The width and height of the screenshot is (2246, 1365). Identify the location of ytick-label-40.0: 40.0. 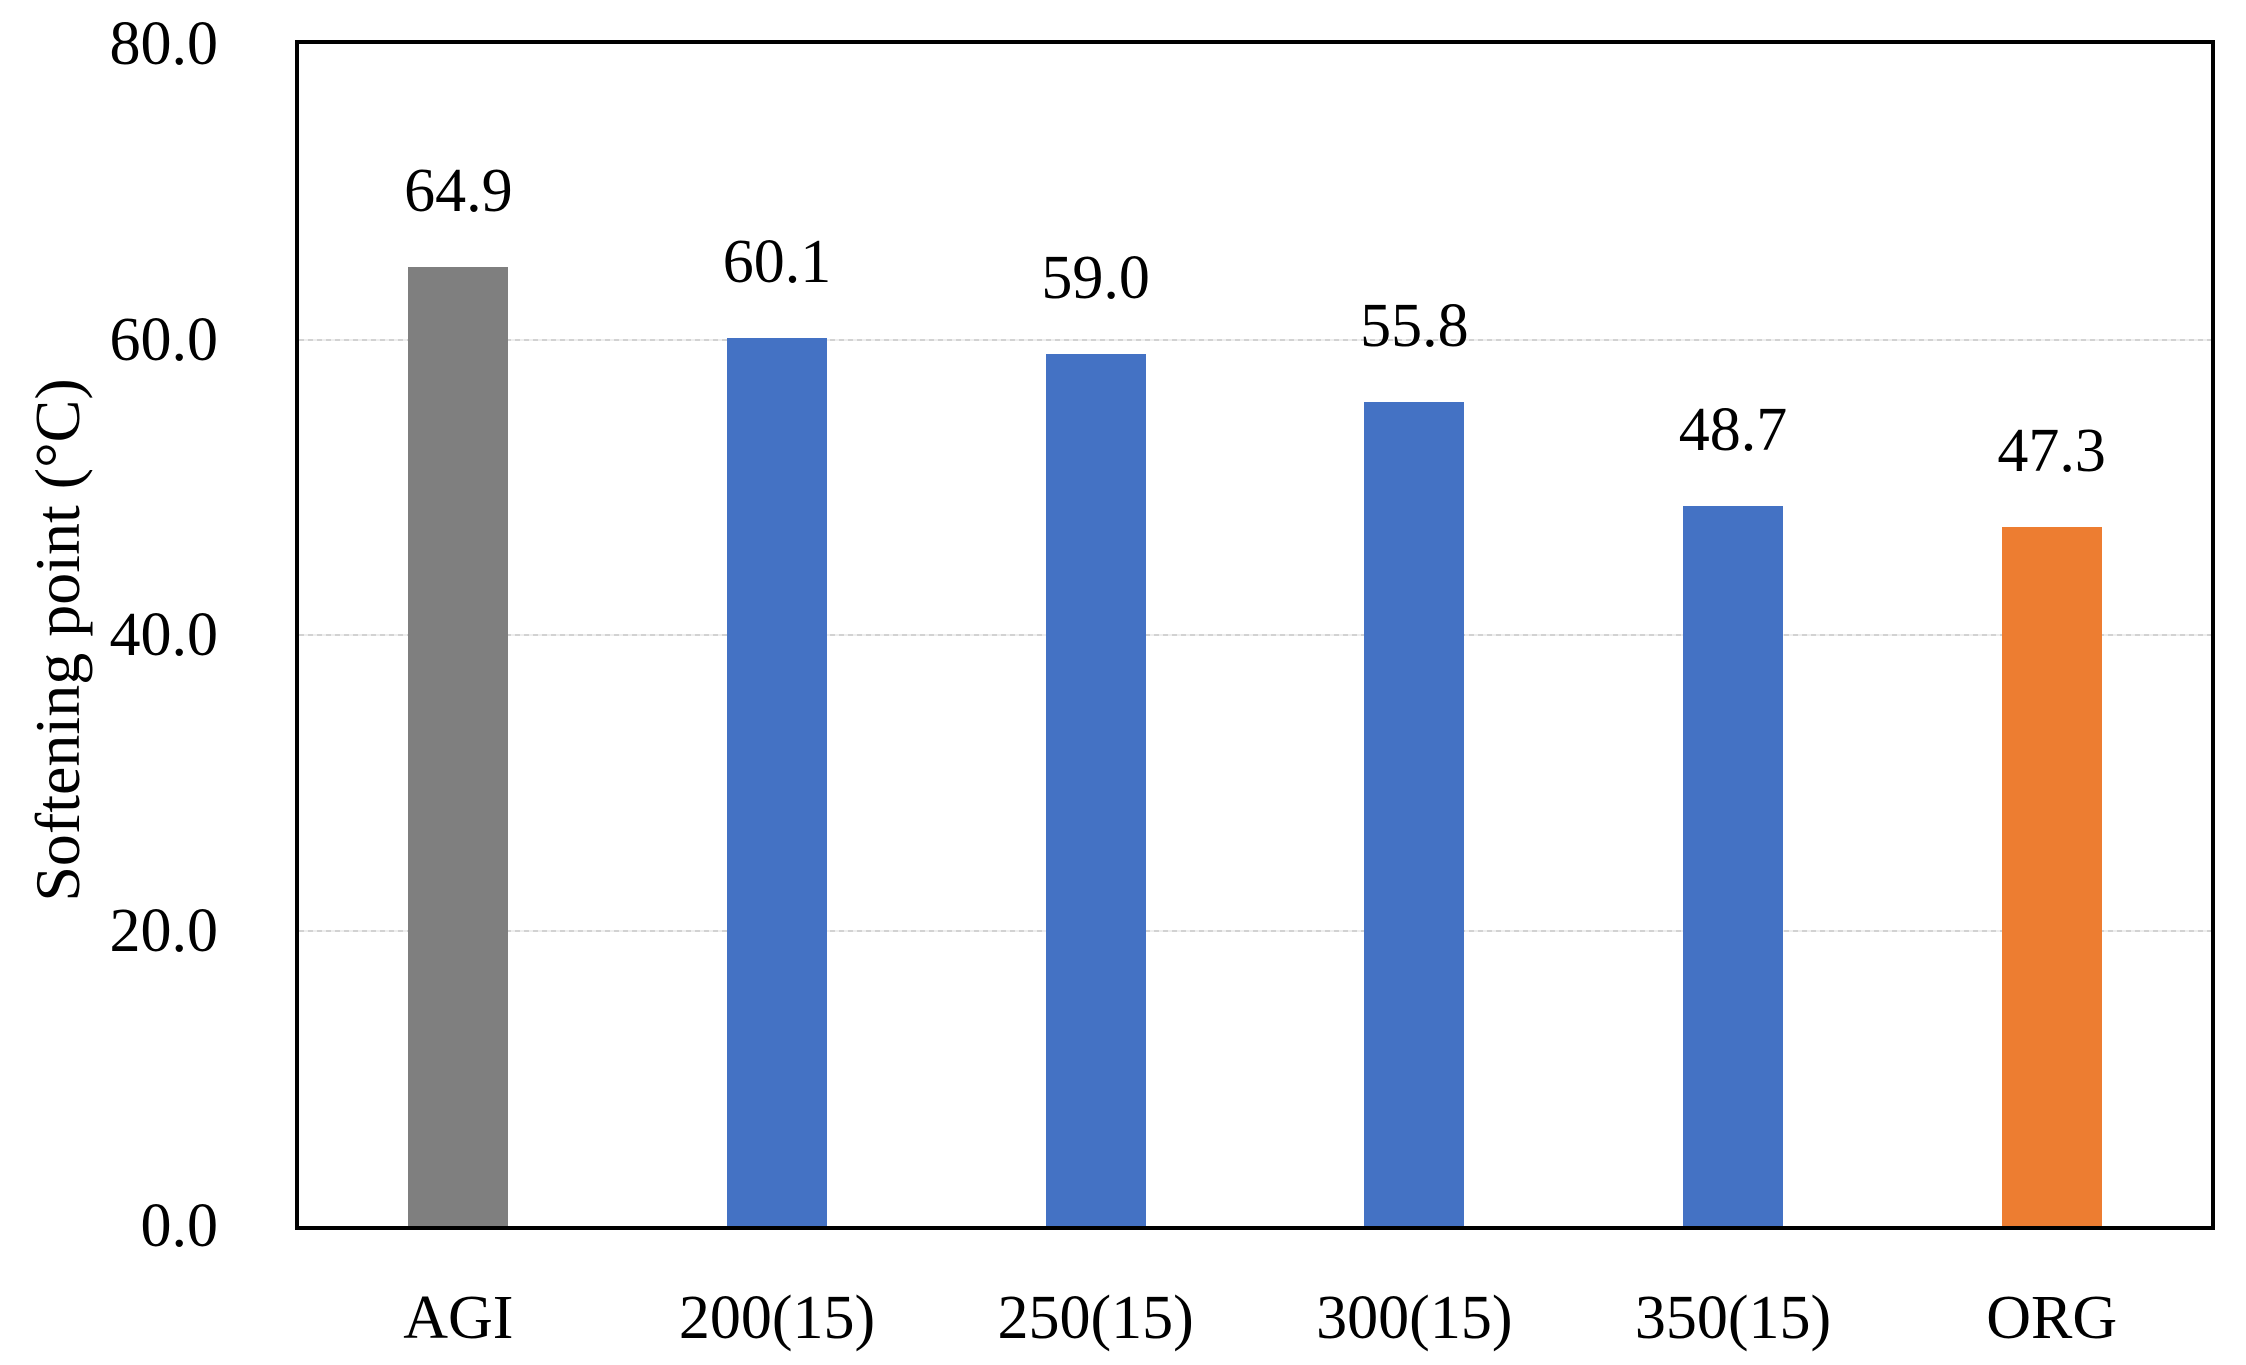
(164, 635).